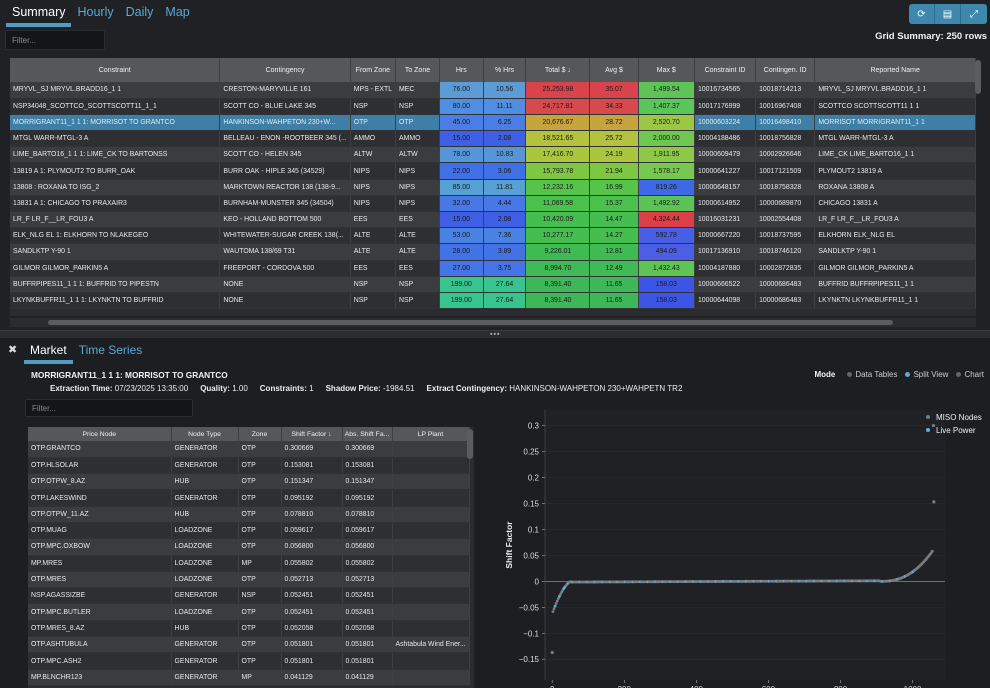  What do you see at coordinates (558, 268) in the screenshot?
I see `table-cell: 8,994.70` at bounding box center [558, 268].